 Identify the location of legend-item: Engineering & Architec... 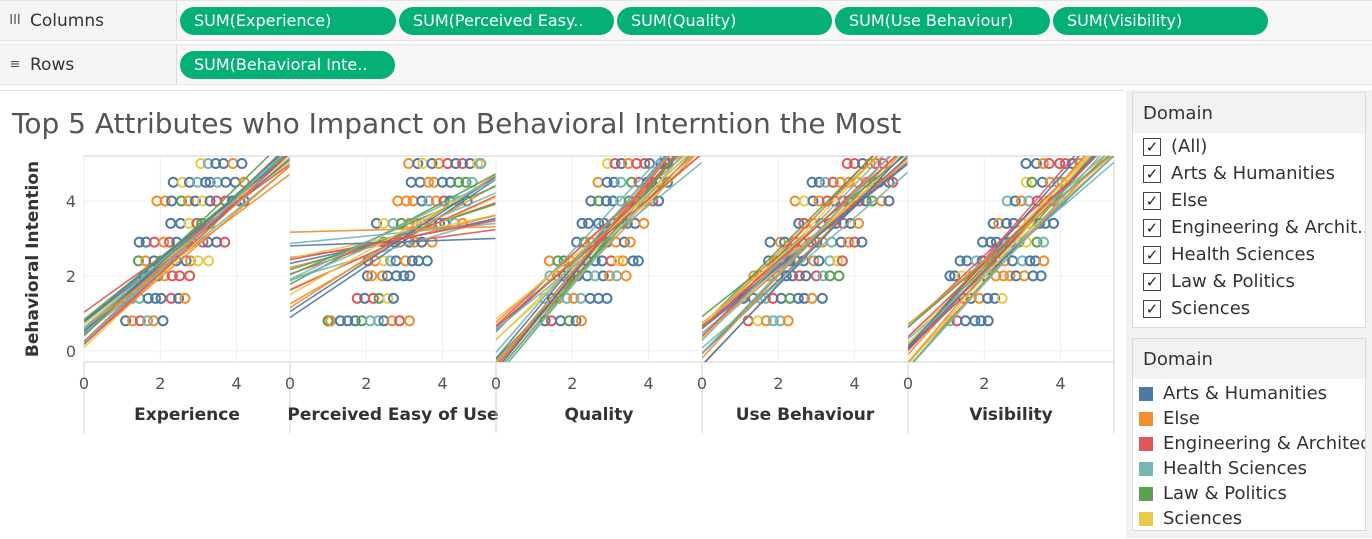
(1249, 443).